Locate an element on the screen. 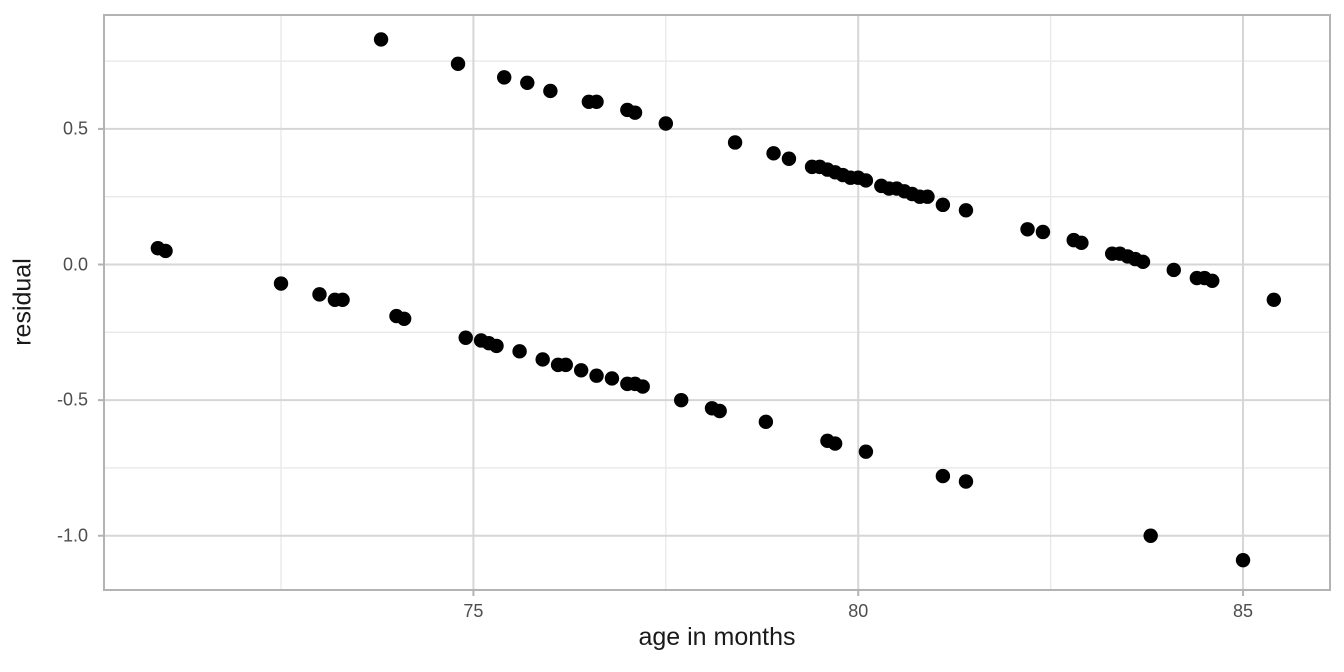  y-tick-label: 0.5 is located at coordinates (75, 128).